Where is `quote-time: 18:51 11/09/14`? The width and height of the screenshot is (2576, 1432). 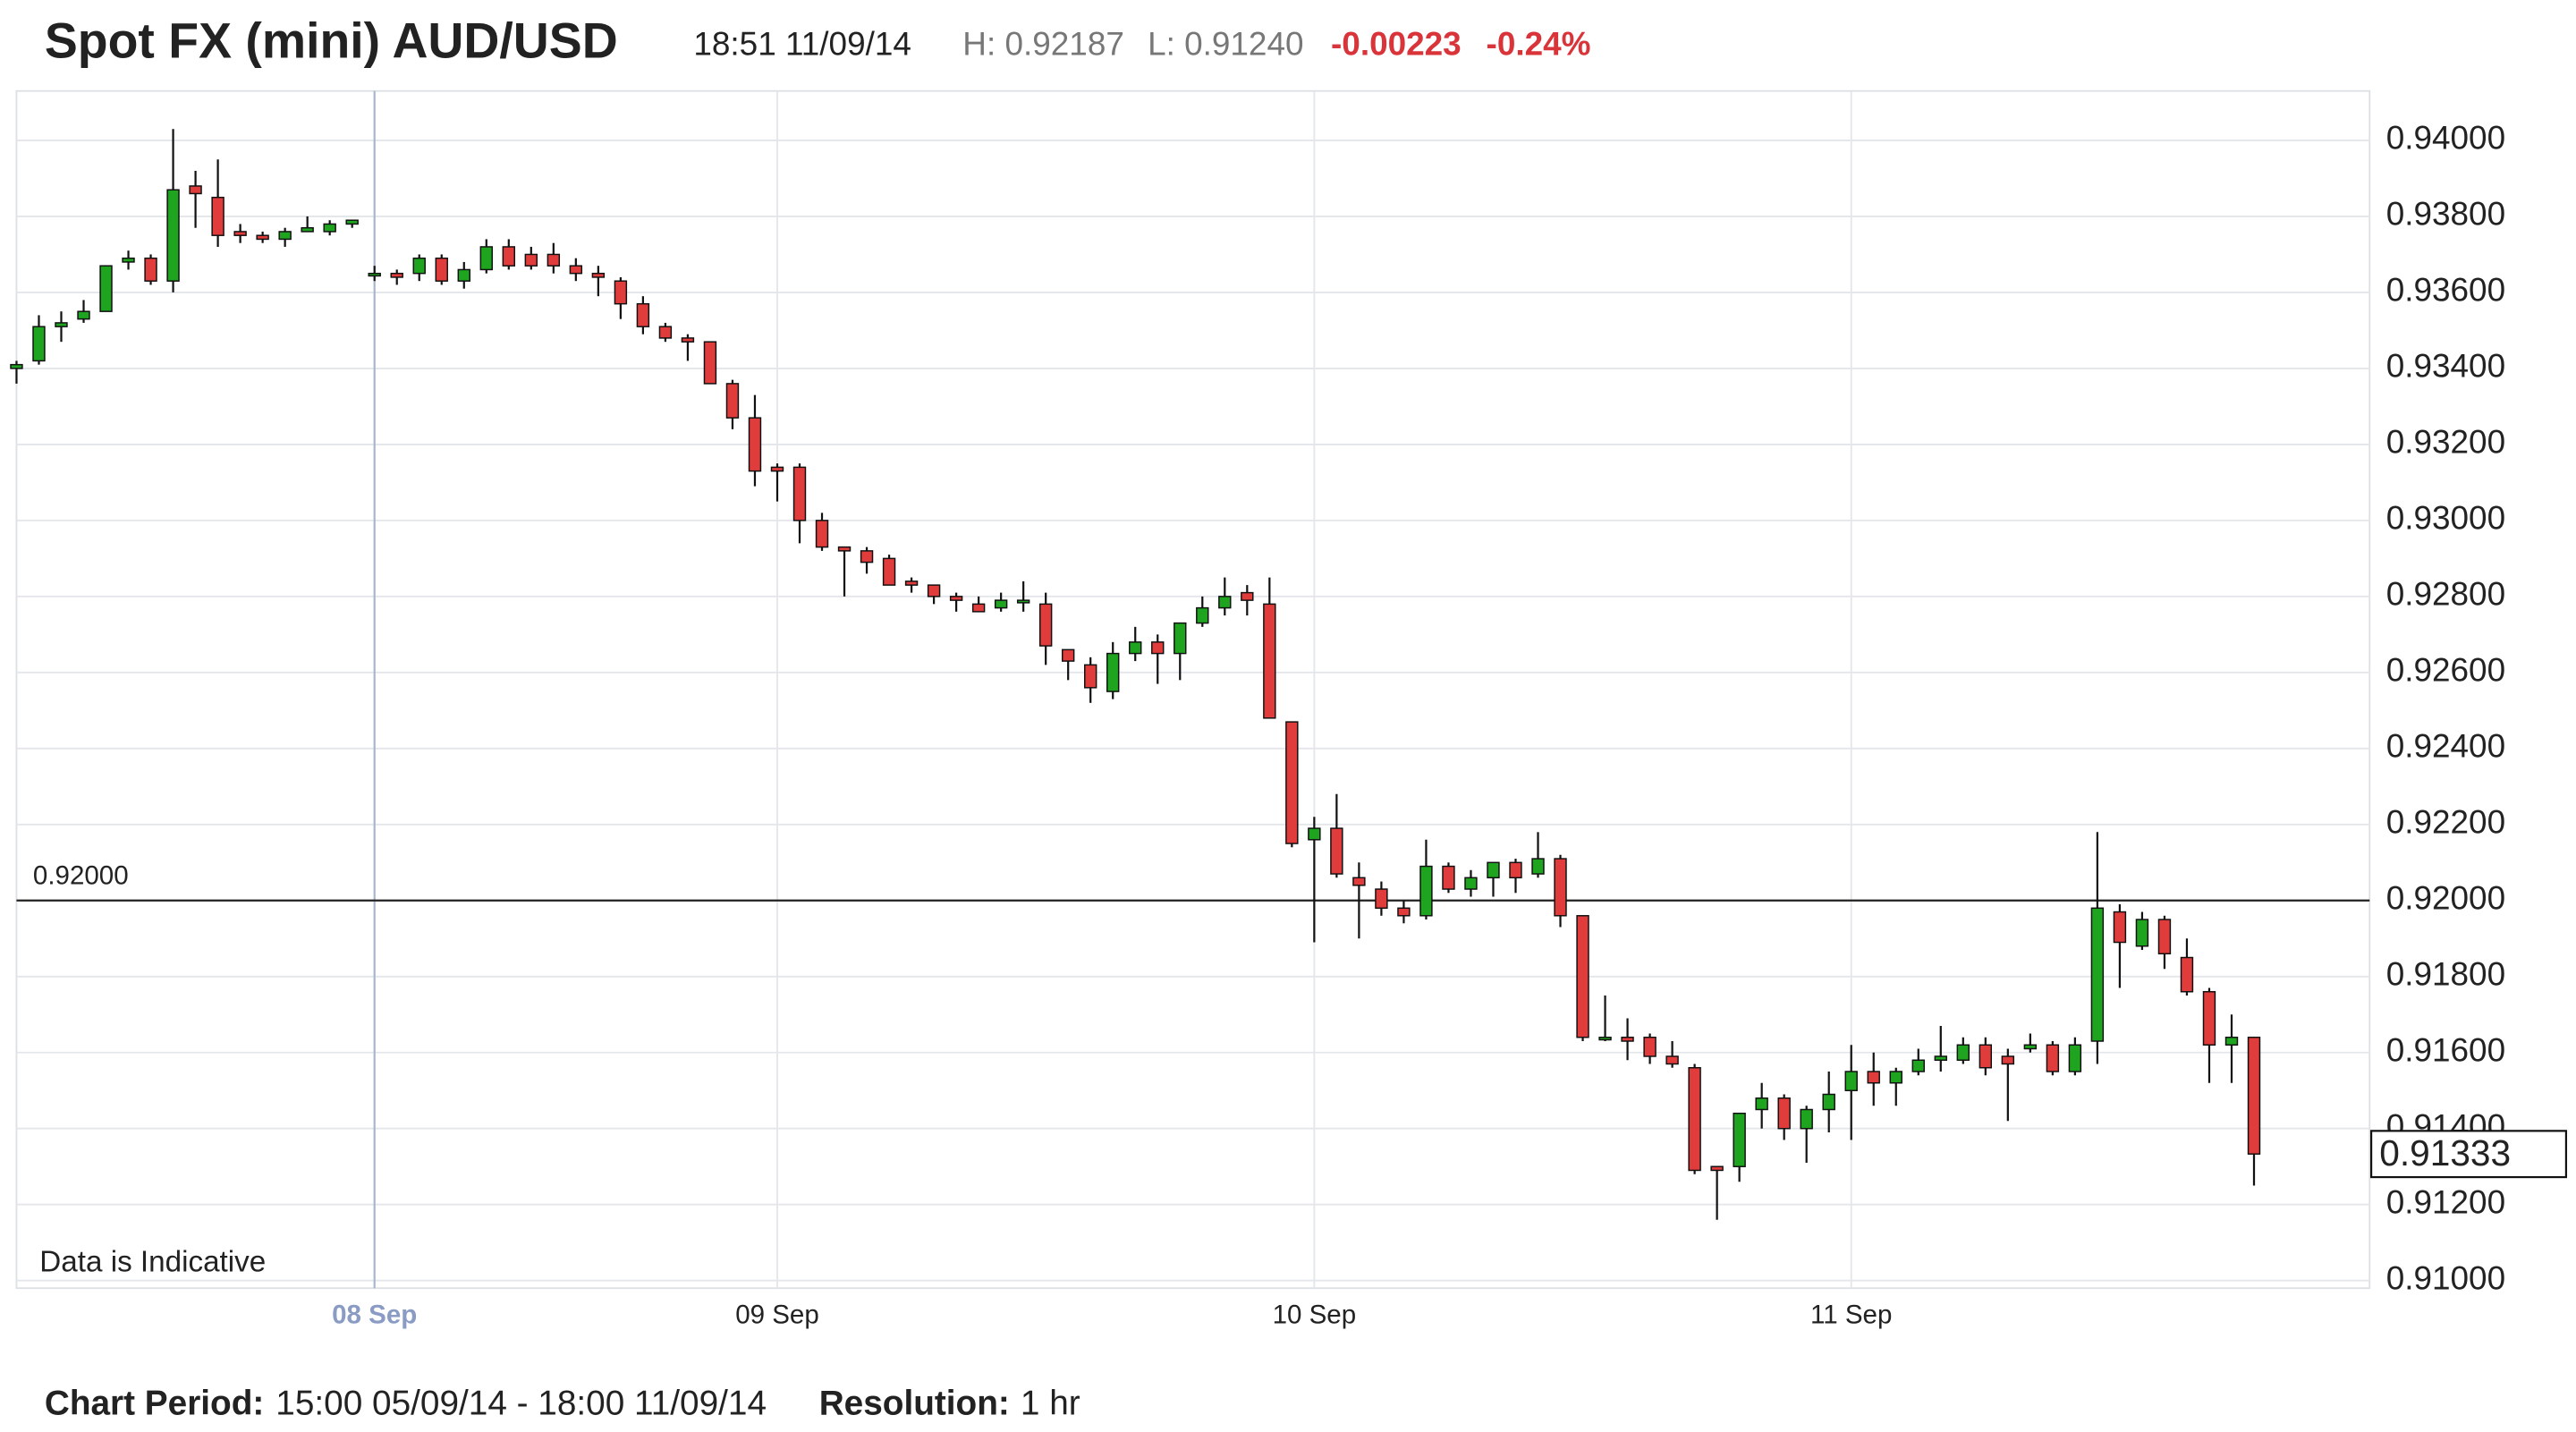
quote-time: 18:51 11/09/14 is located at coordinates (802, 44).